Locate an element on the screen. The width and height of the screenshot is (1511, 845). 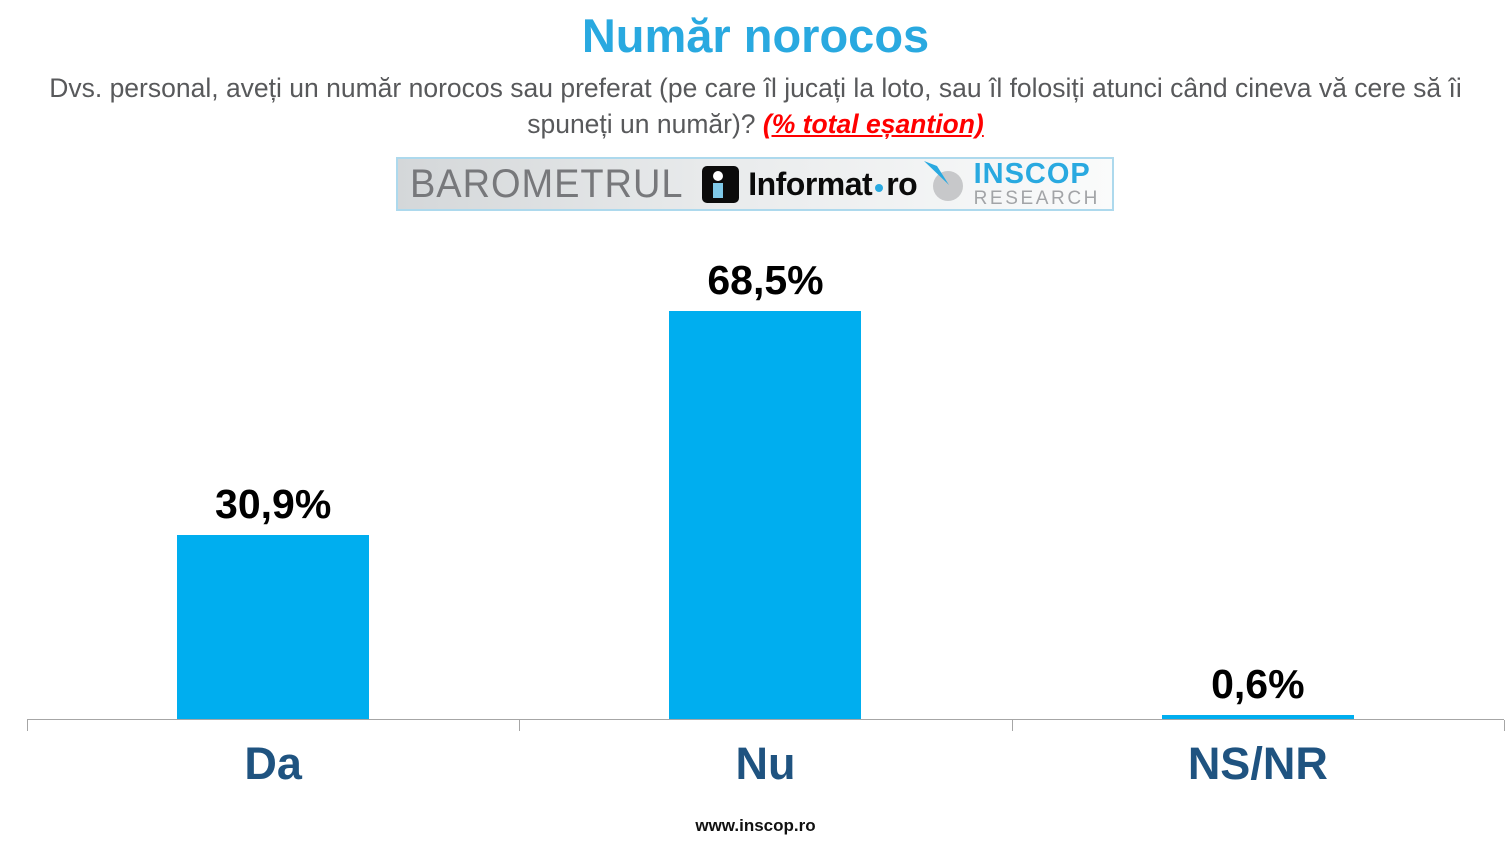
informat-wordmark: Informat ro is located at coordinates (833, 184).